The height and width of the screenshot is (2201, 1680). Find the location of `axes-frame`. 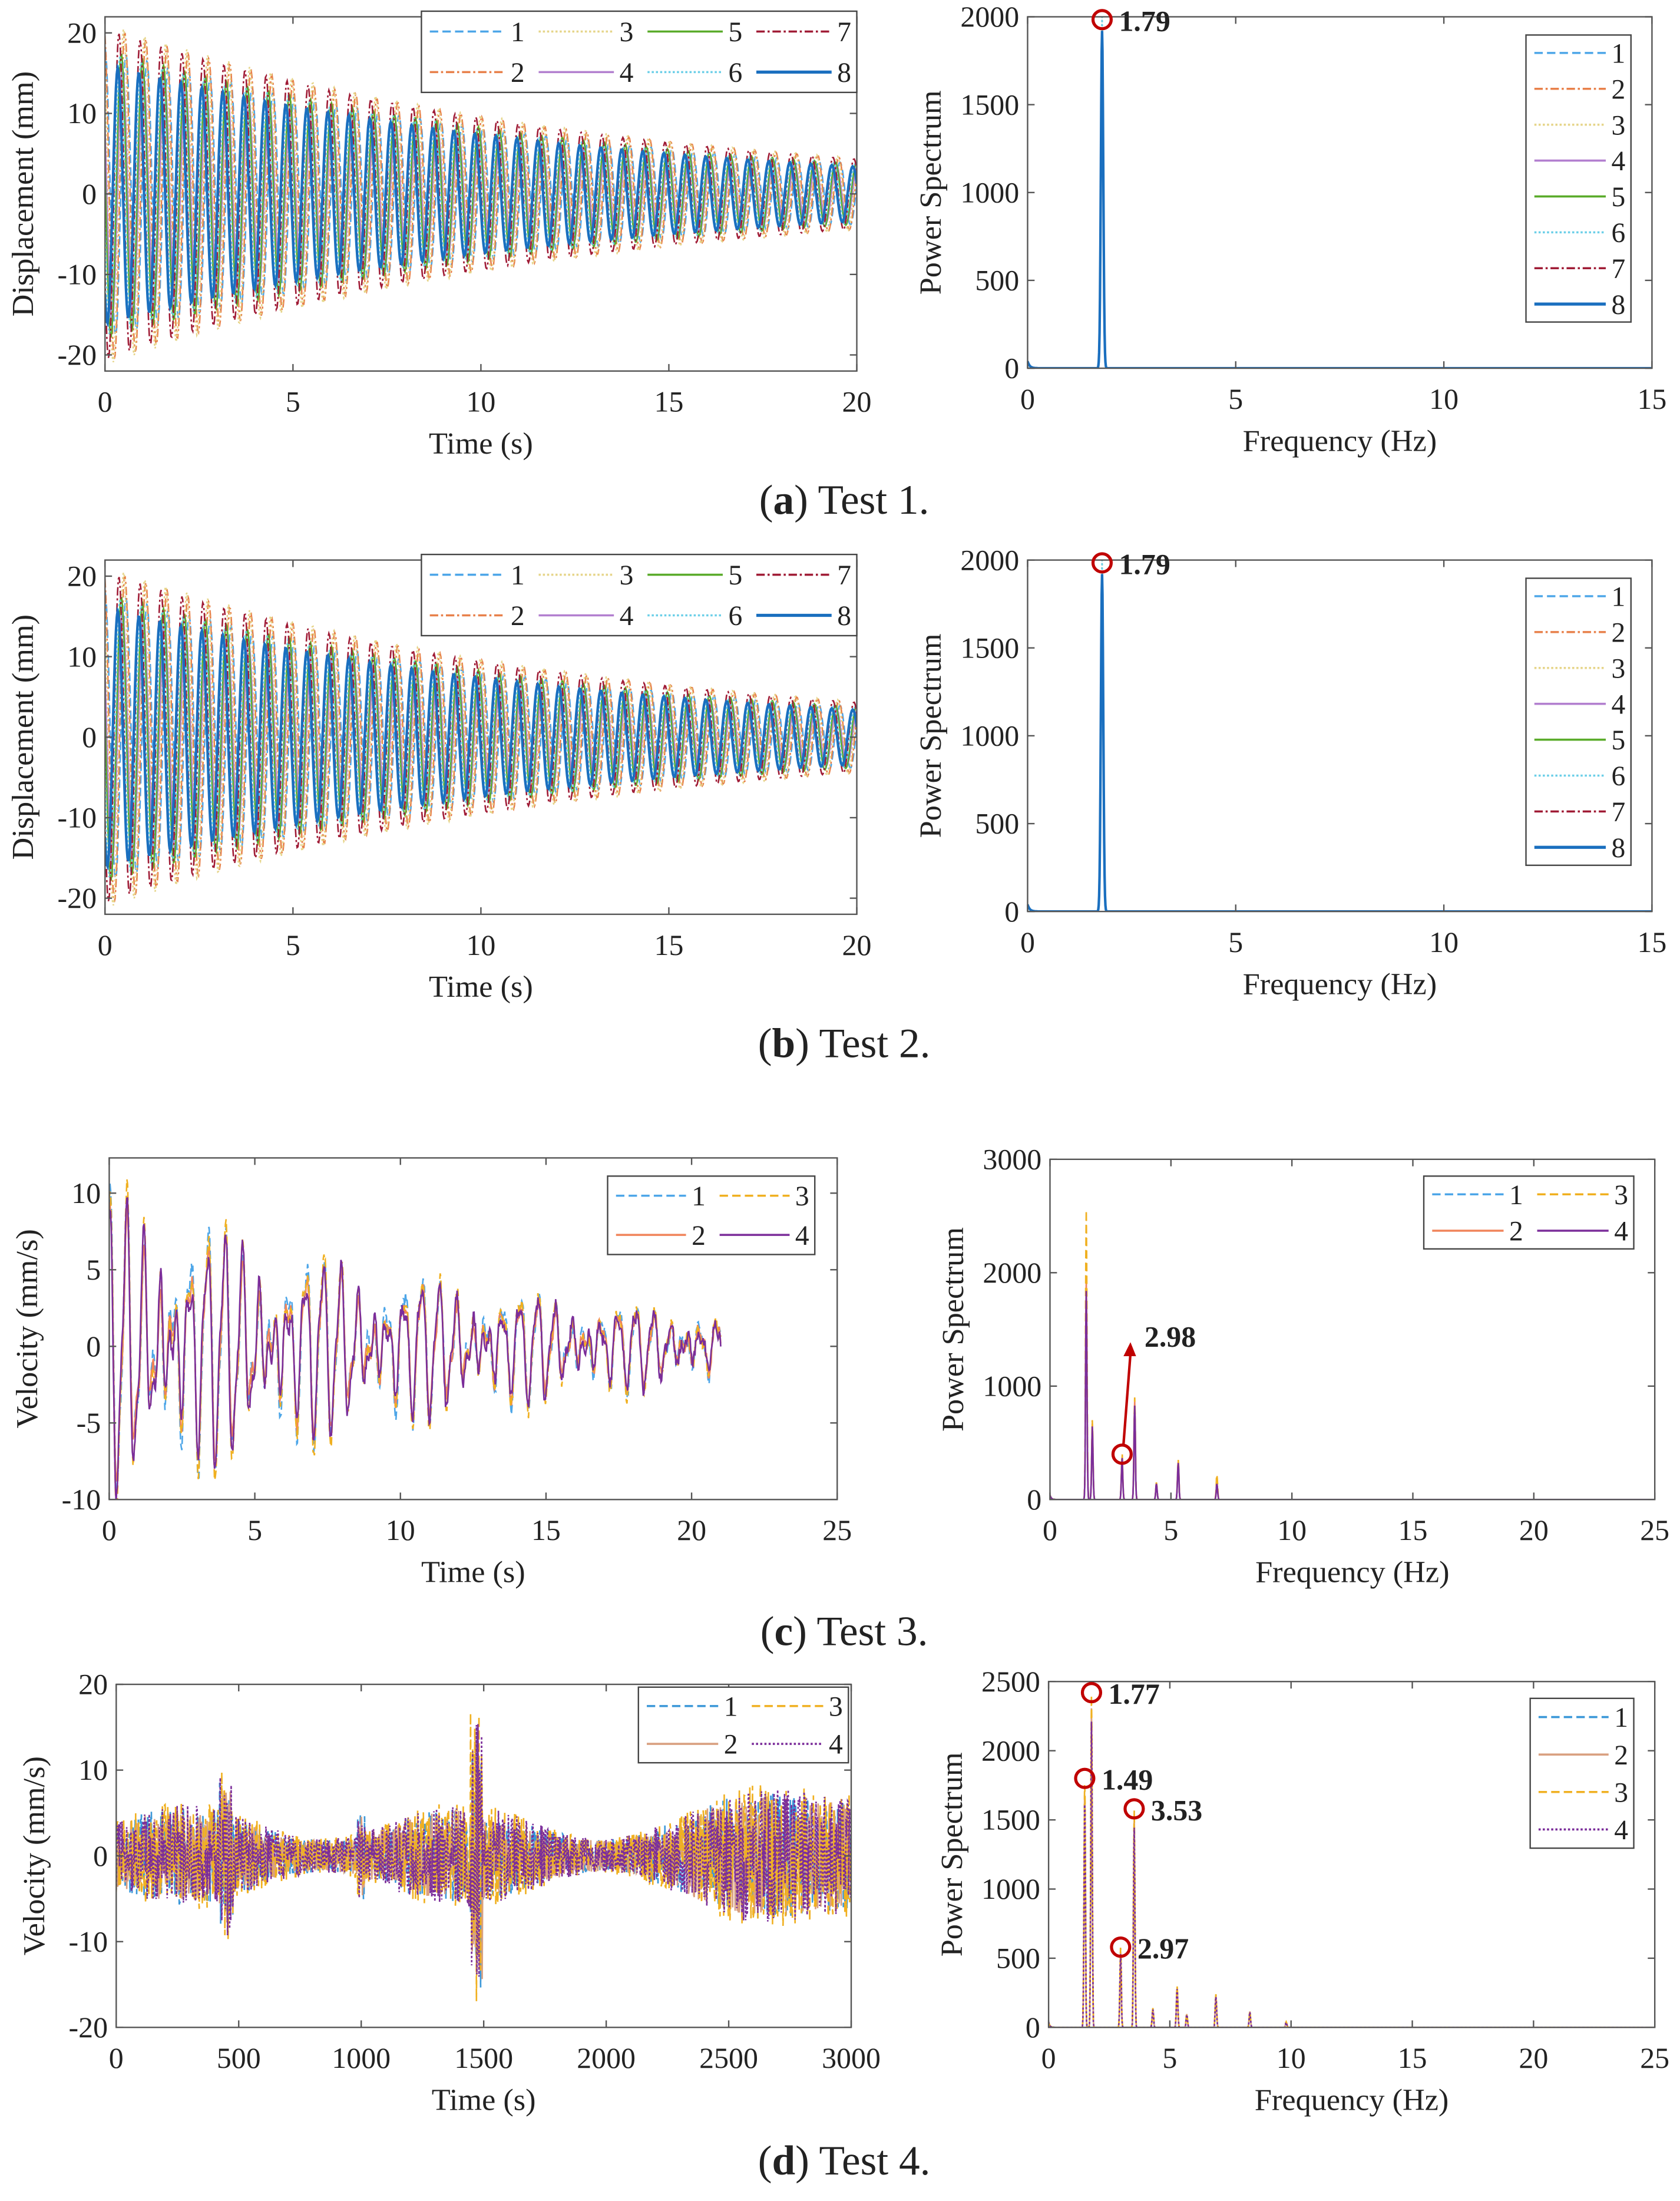

axes-frame is located at coordinates (1351, 1854).